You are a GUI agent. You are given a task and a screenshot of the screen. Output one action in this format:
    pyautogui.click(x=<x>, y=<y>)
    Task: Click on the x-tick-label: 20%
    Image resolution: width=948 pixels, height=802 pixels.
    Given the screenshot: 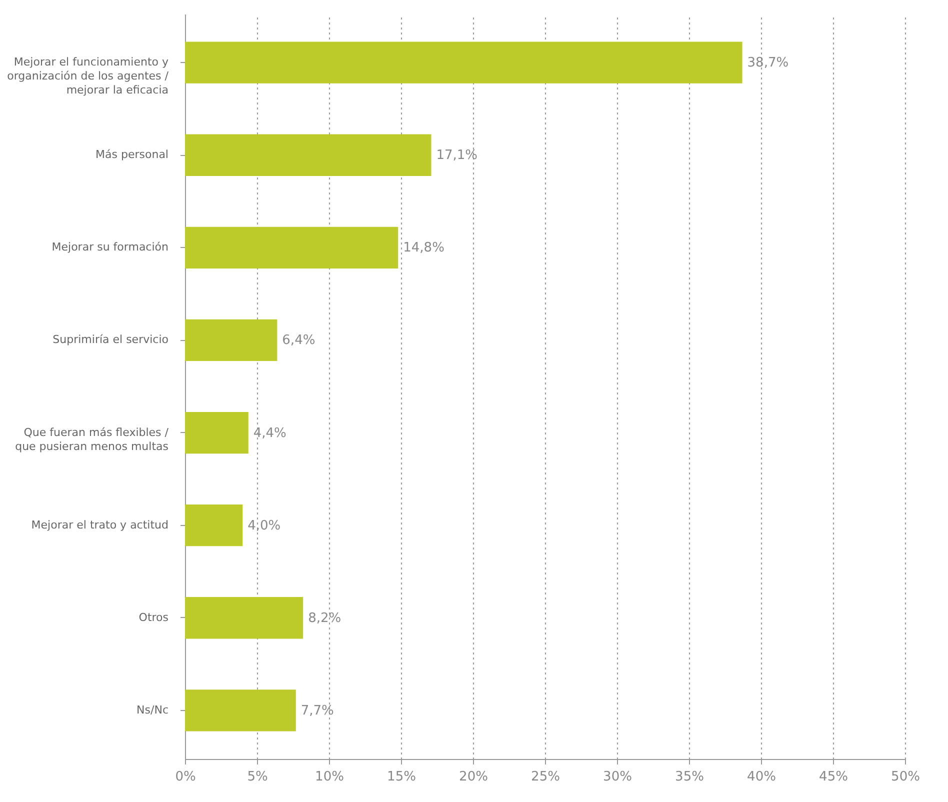 What is the action you would take?
    pyautogui.click(x=473, y=777)
    